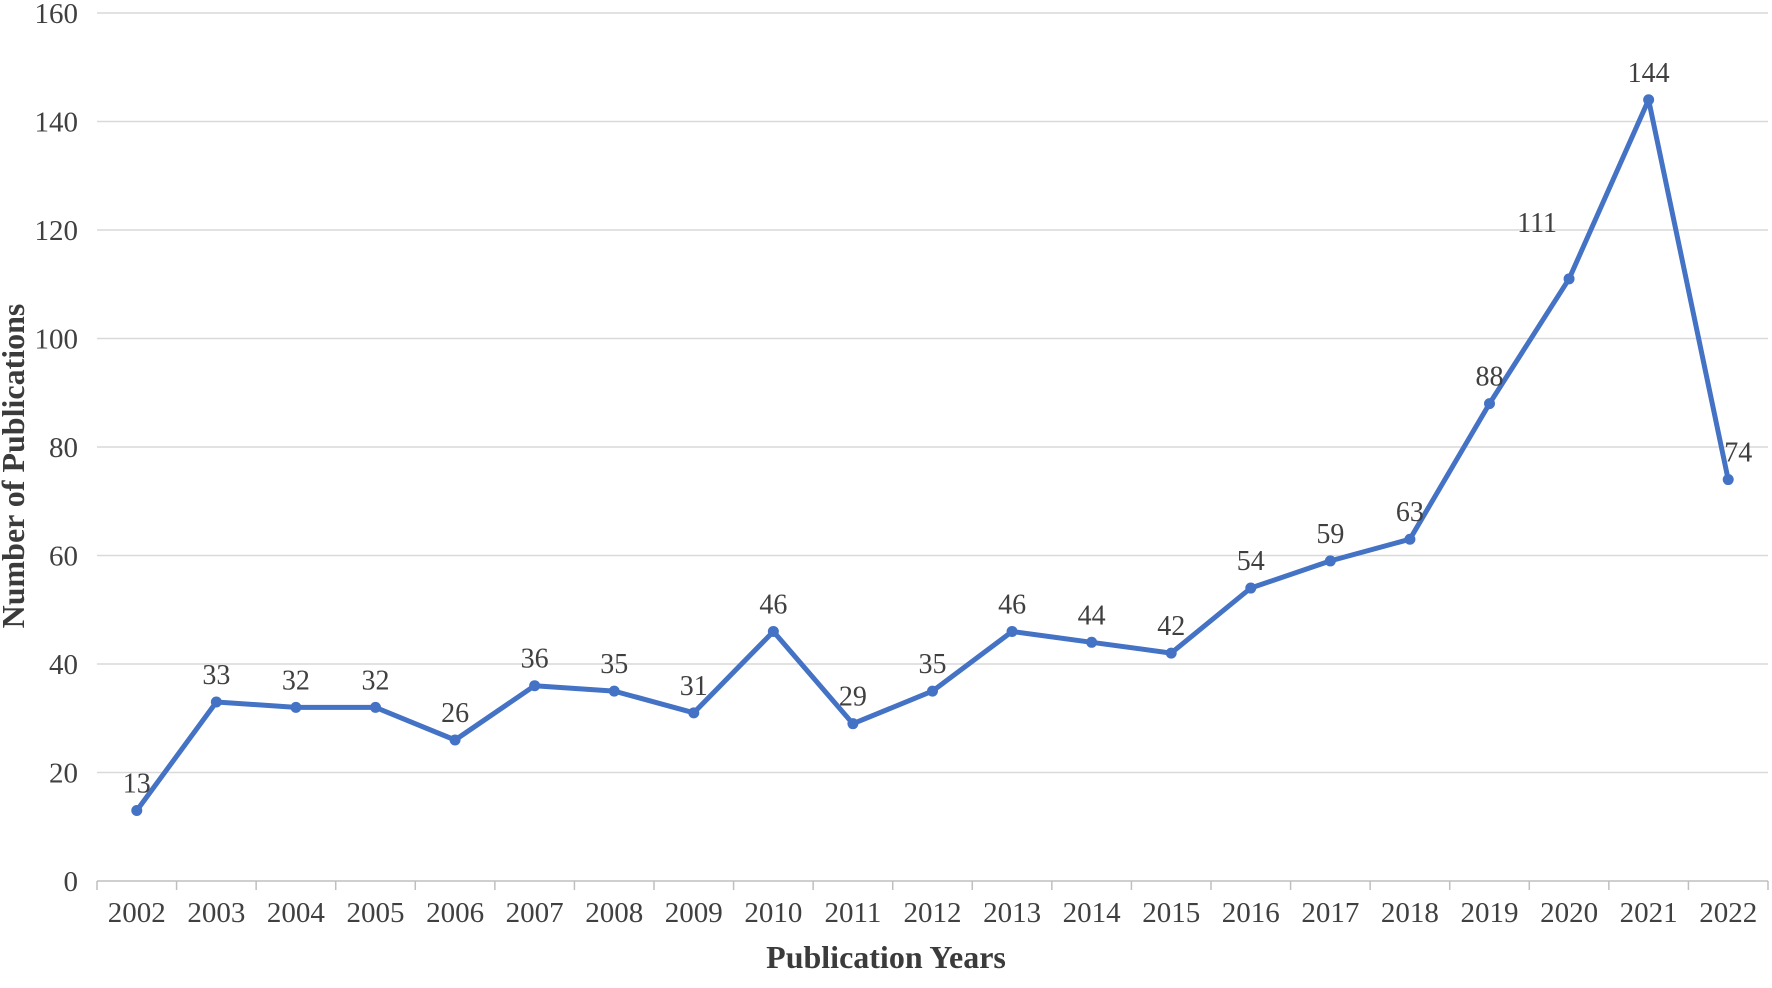 The height and width of the screenshot is (988, 1772). What do you see at coordinates (1012, 913) in the screenshot?
I see `x-tick-label: 2013` at bounding box center [1012, 913].